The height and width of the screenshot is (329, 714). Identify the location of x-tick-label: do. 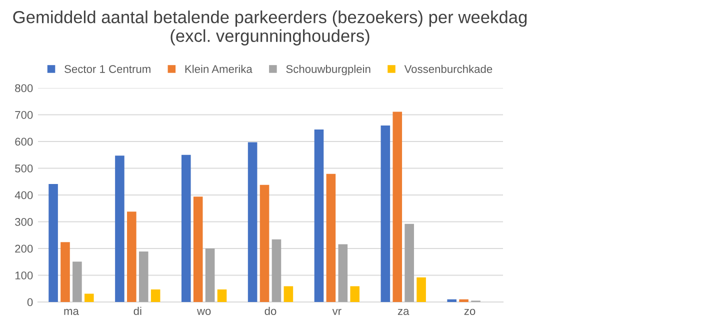
(270, 311).